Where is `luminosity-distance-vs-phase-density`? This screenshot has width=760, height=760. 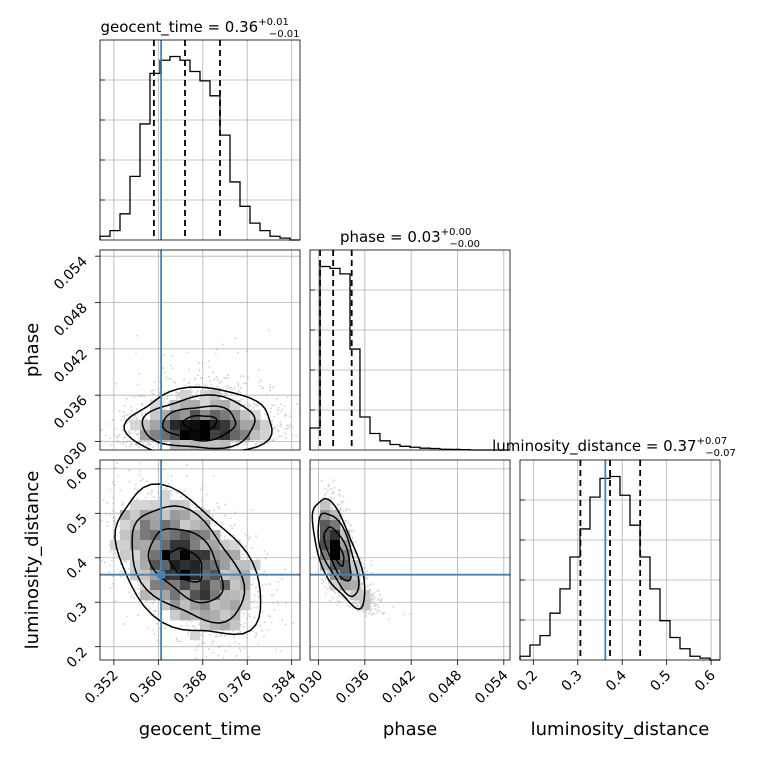
luminosity-distance-vs-phase-density is located at coordinates (345, 555).